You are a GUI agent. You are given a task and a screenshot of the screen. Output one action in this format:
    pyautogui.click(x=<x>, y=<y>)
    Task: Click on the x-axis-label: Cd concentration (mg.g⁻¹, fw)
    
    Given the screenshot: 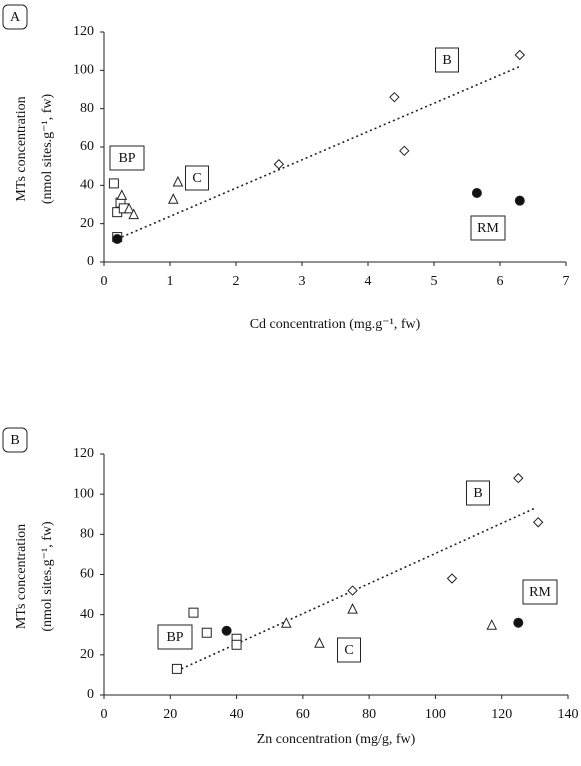 What is the action you would take?
    pyautogui.click(x=335, y=324)
    